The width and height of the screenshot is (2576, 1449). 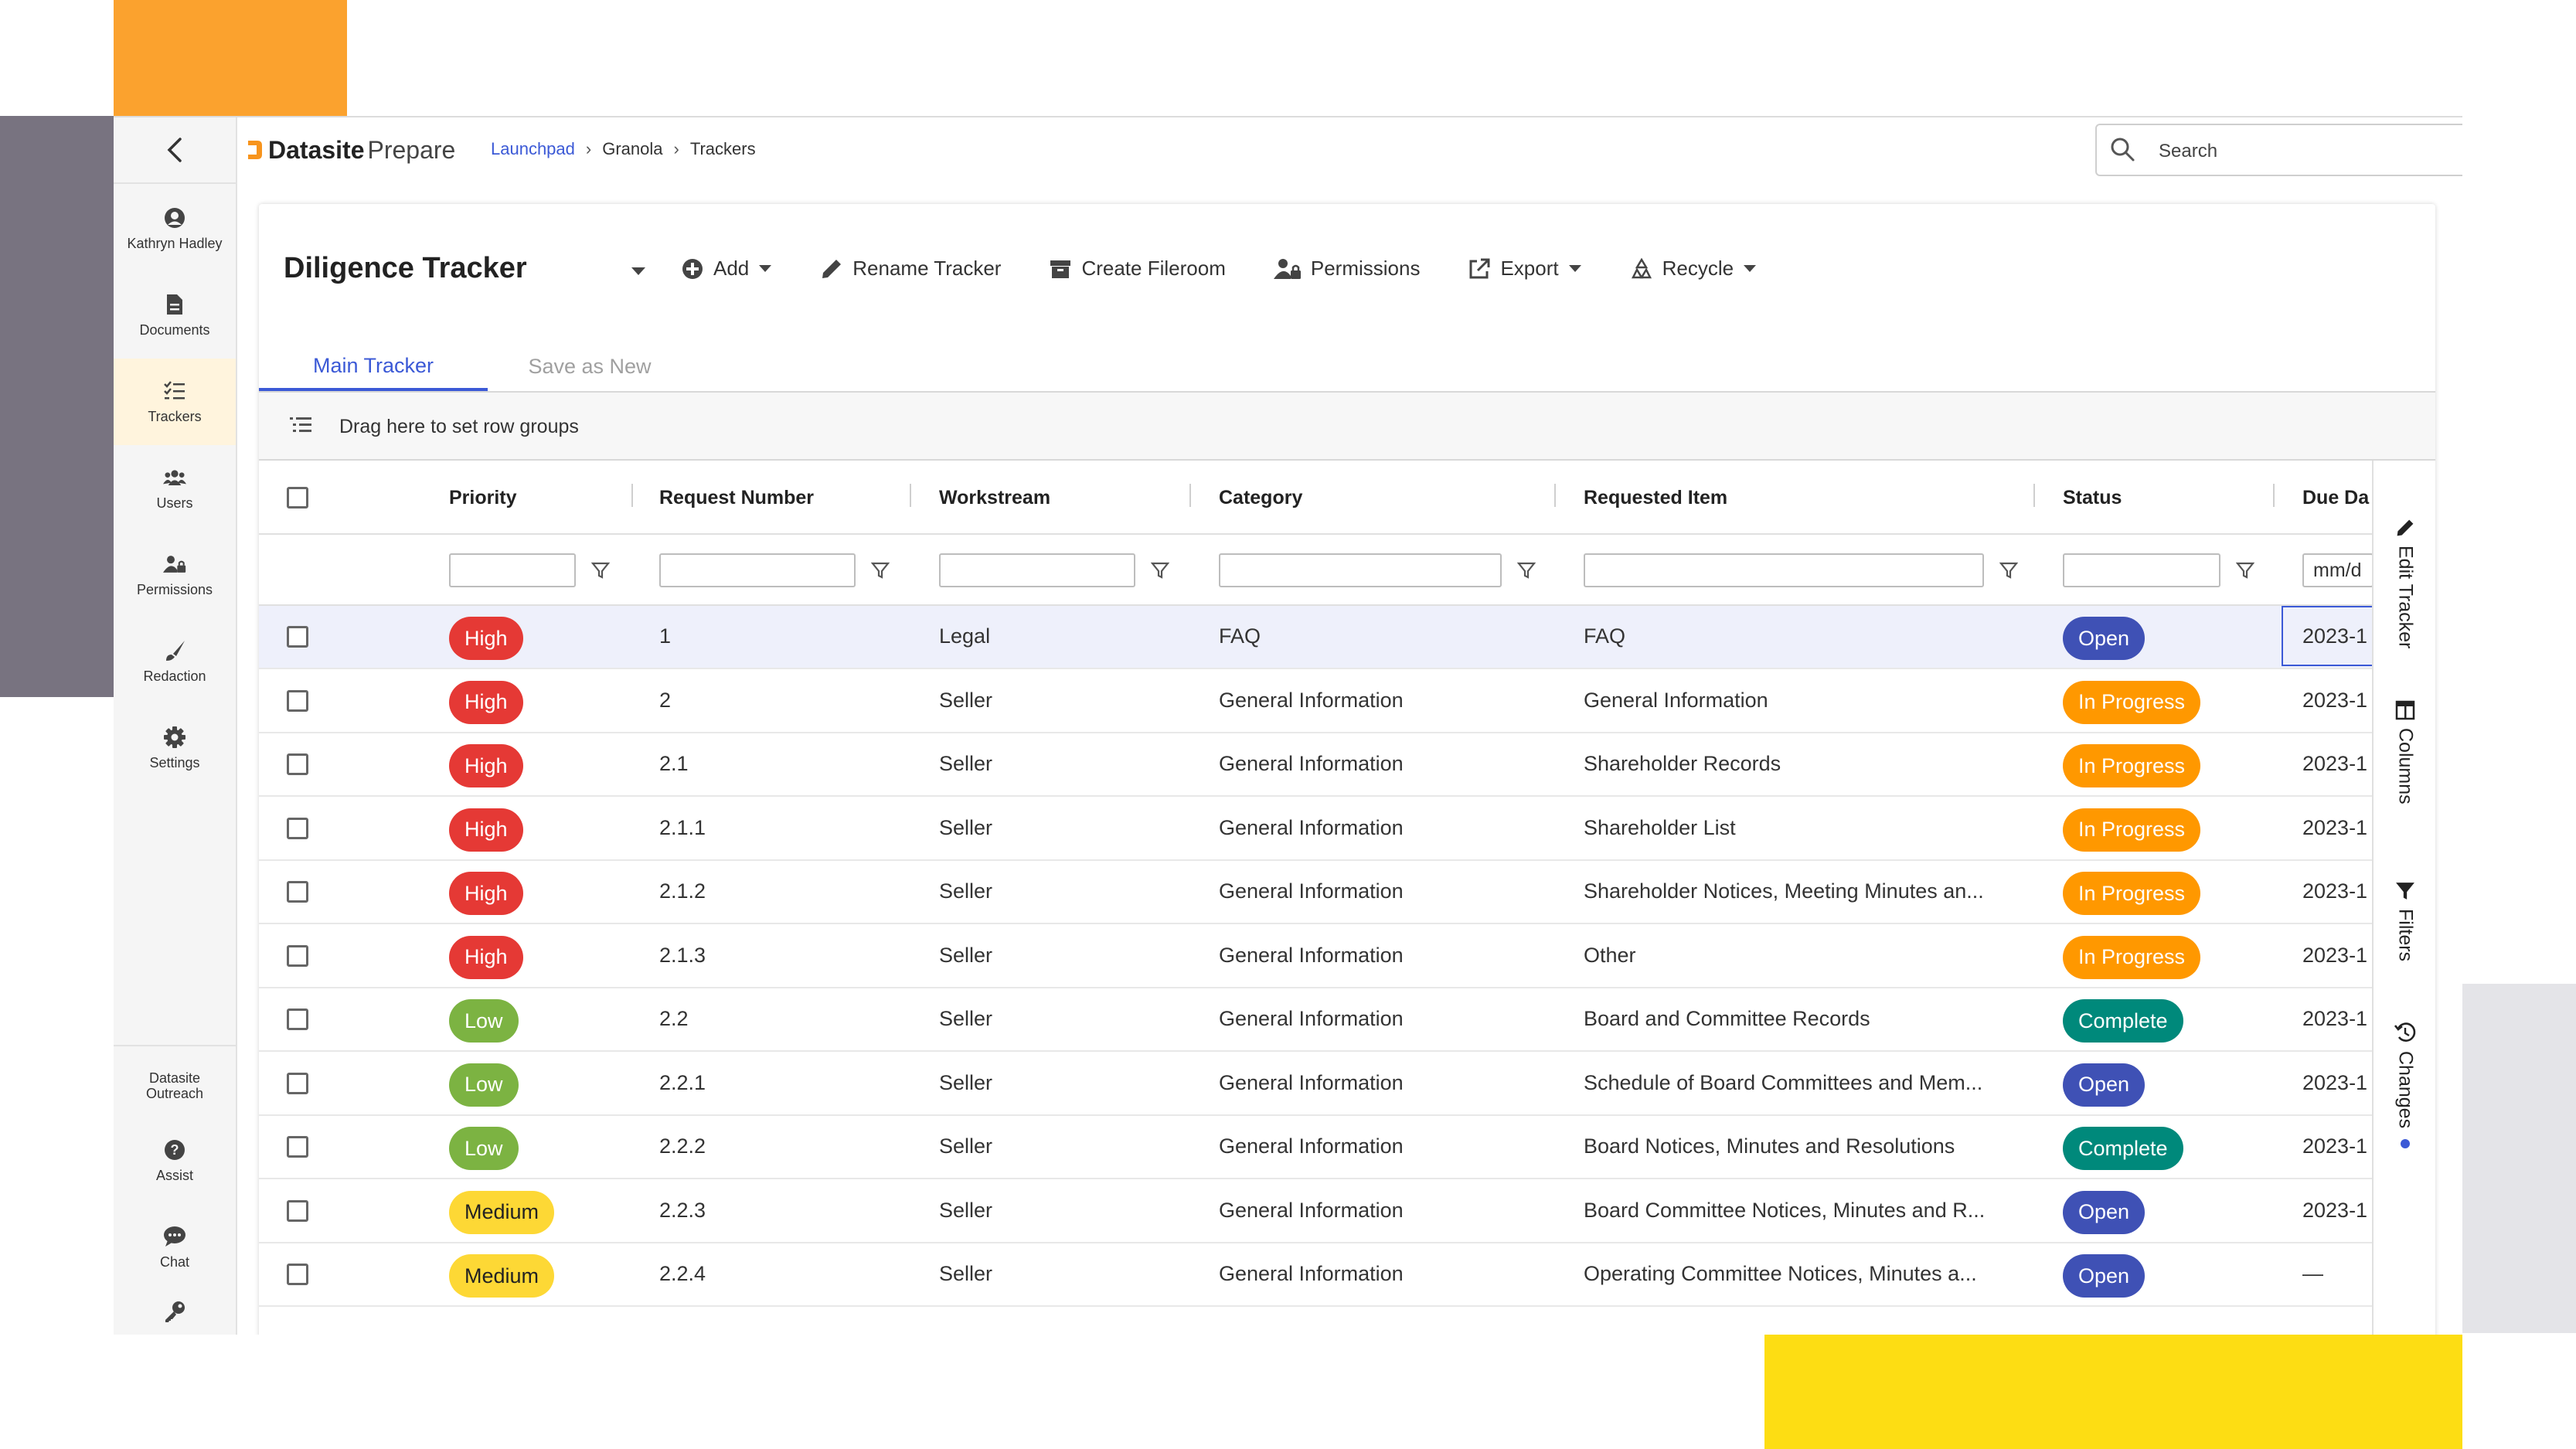 I want to click on request-number-cell: 2.1.2, so click(x=682, y=891).